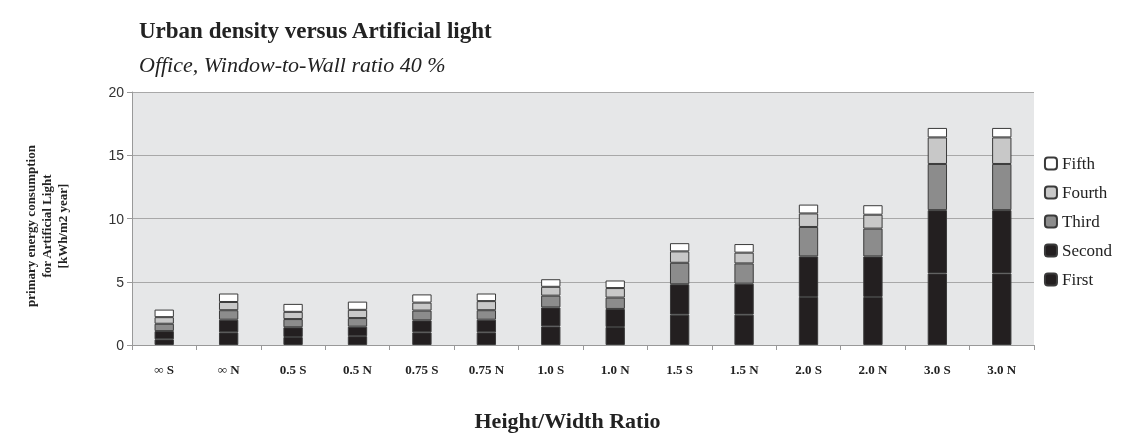  What do you see at coordinates (293, 369) in the screenshot?
I see `x-tick-label: 0.5 S` at bounding box center [293, 369].